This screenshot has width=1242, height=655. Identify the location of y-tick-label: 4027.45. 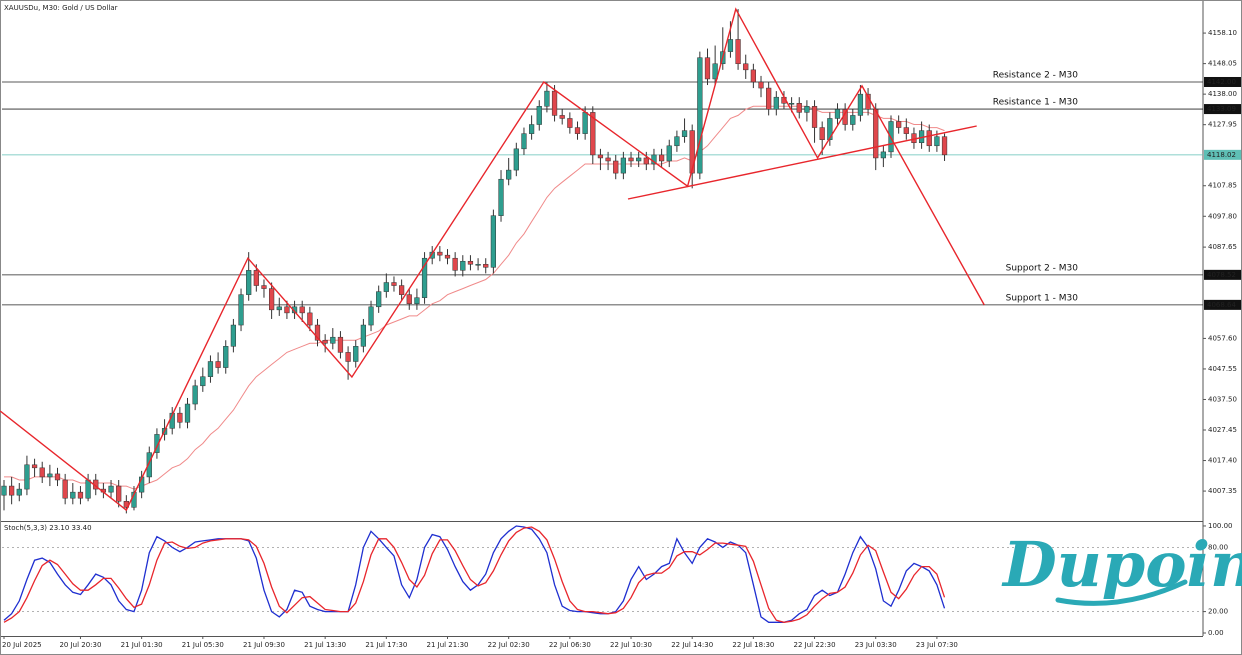
(1222, 430).